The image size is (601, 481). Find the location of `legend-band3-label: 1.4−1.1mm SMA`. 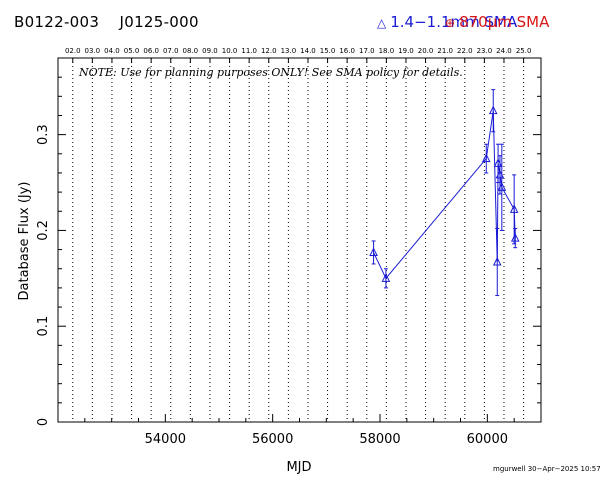

legend-band3-label: 1.4−1.1mm SMA is located at coordinates (454, 22).